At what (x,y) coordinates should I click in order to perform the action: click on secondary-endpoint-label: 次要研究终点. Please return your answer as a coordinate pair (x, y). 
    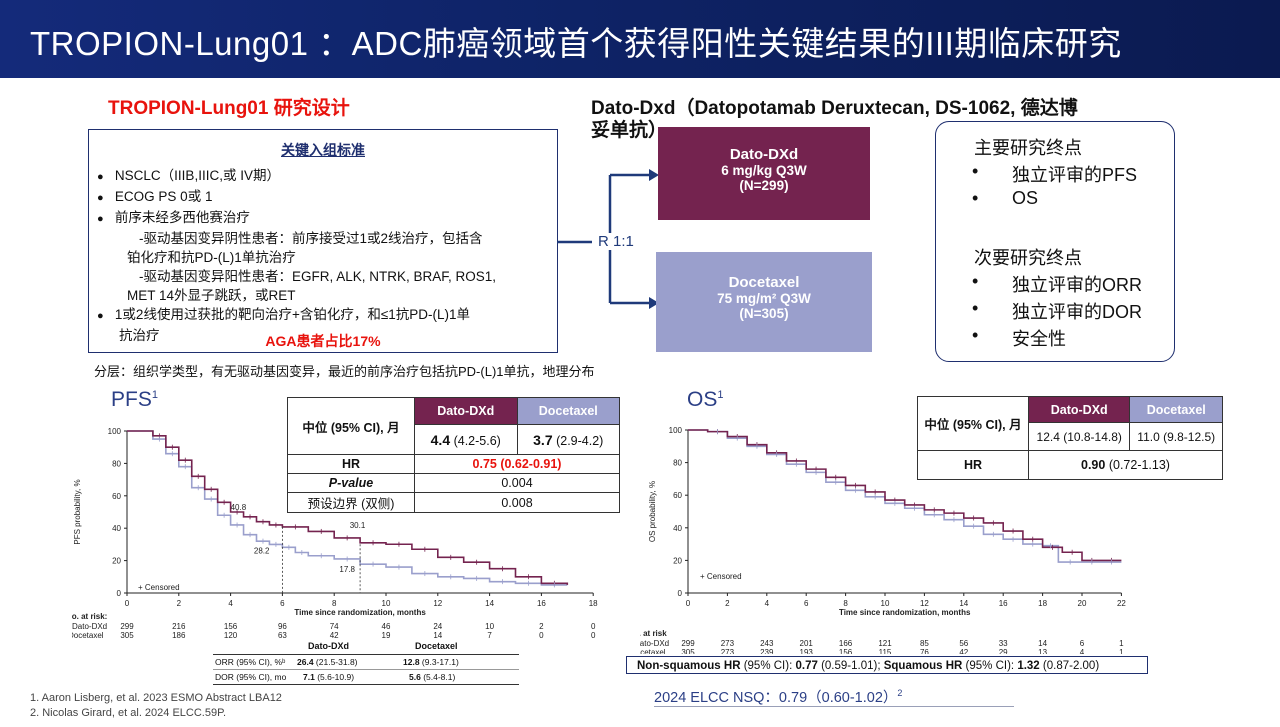
    Looking at the image, I should click on (1028, 258).